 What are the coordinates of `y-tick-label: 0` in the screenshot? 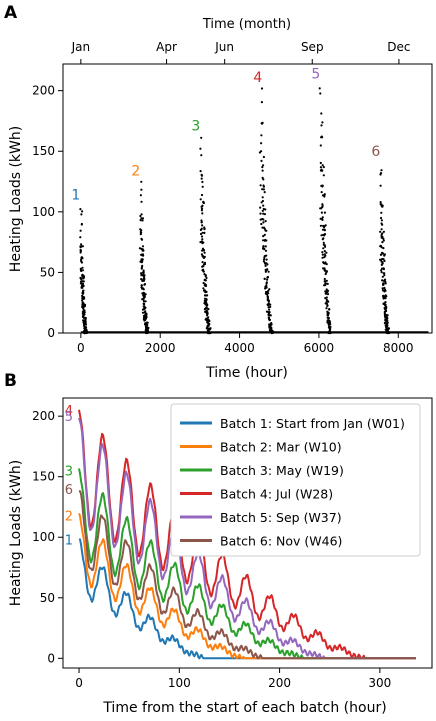 It's located at (51, 333).